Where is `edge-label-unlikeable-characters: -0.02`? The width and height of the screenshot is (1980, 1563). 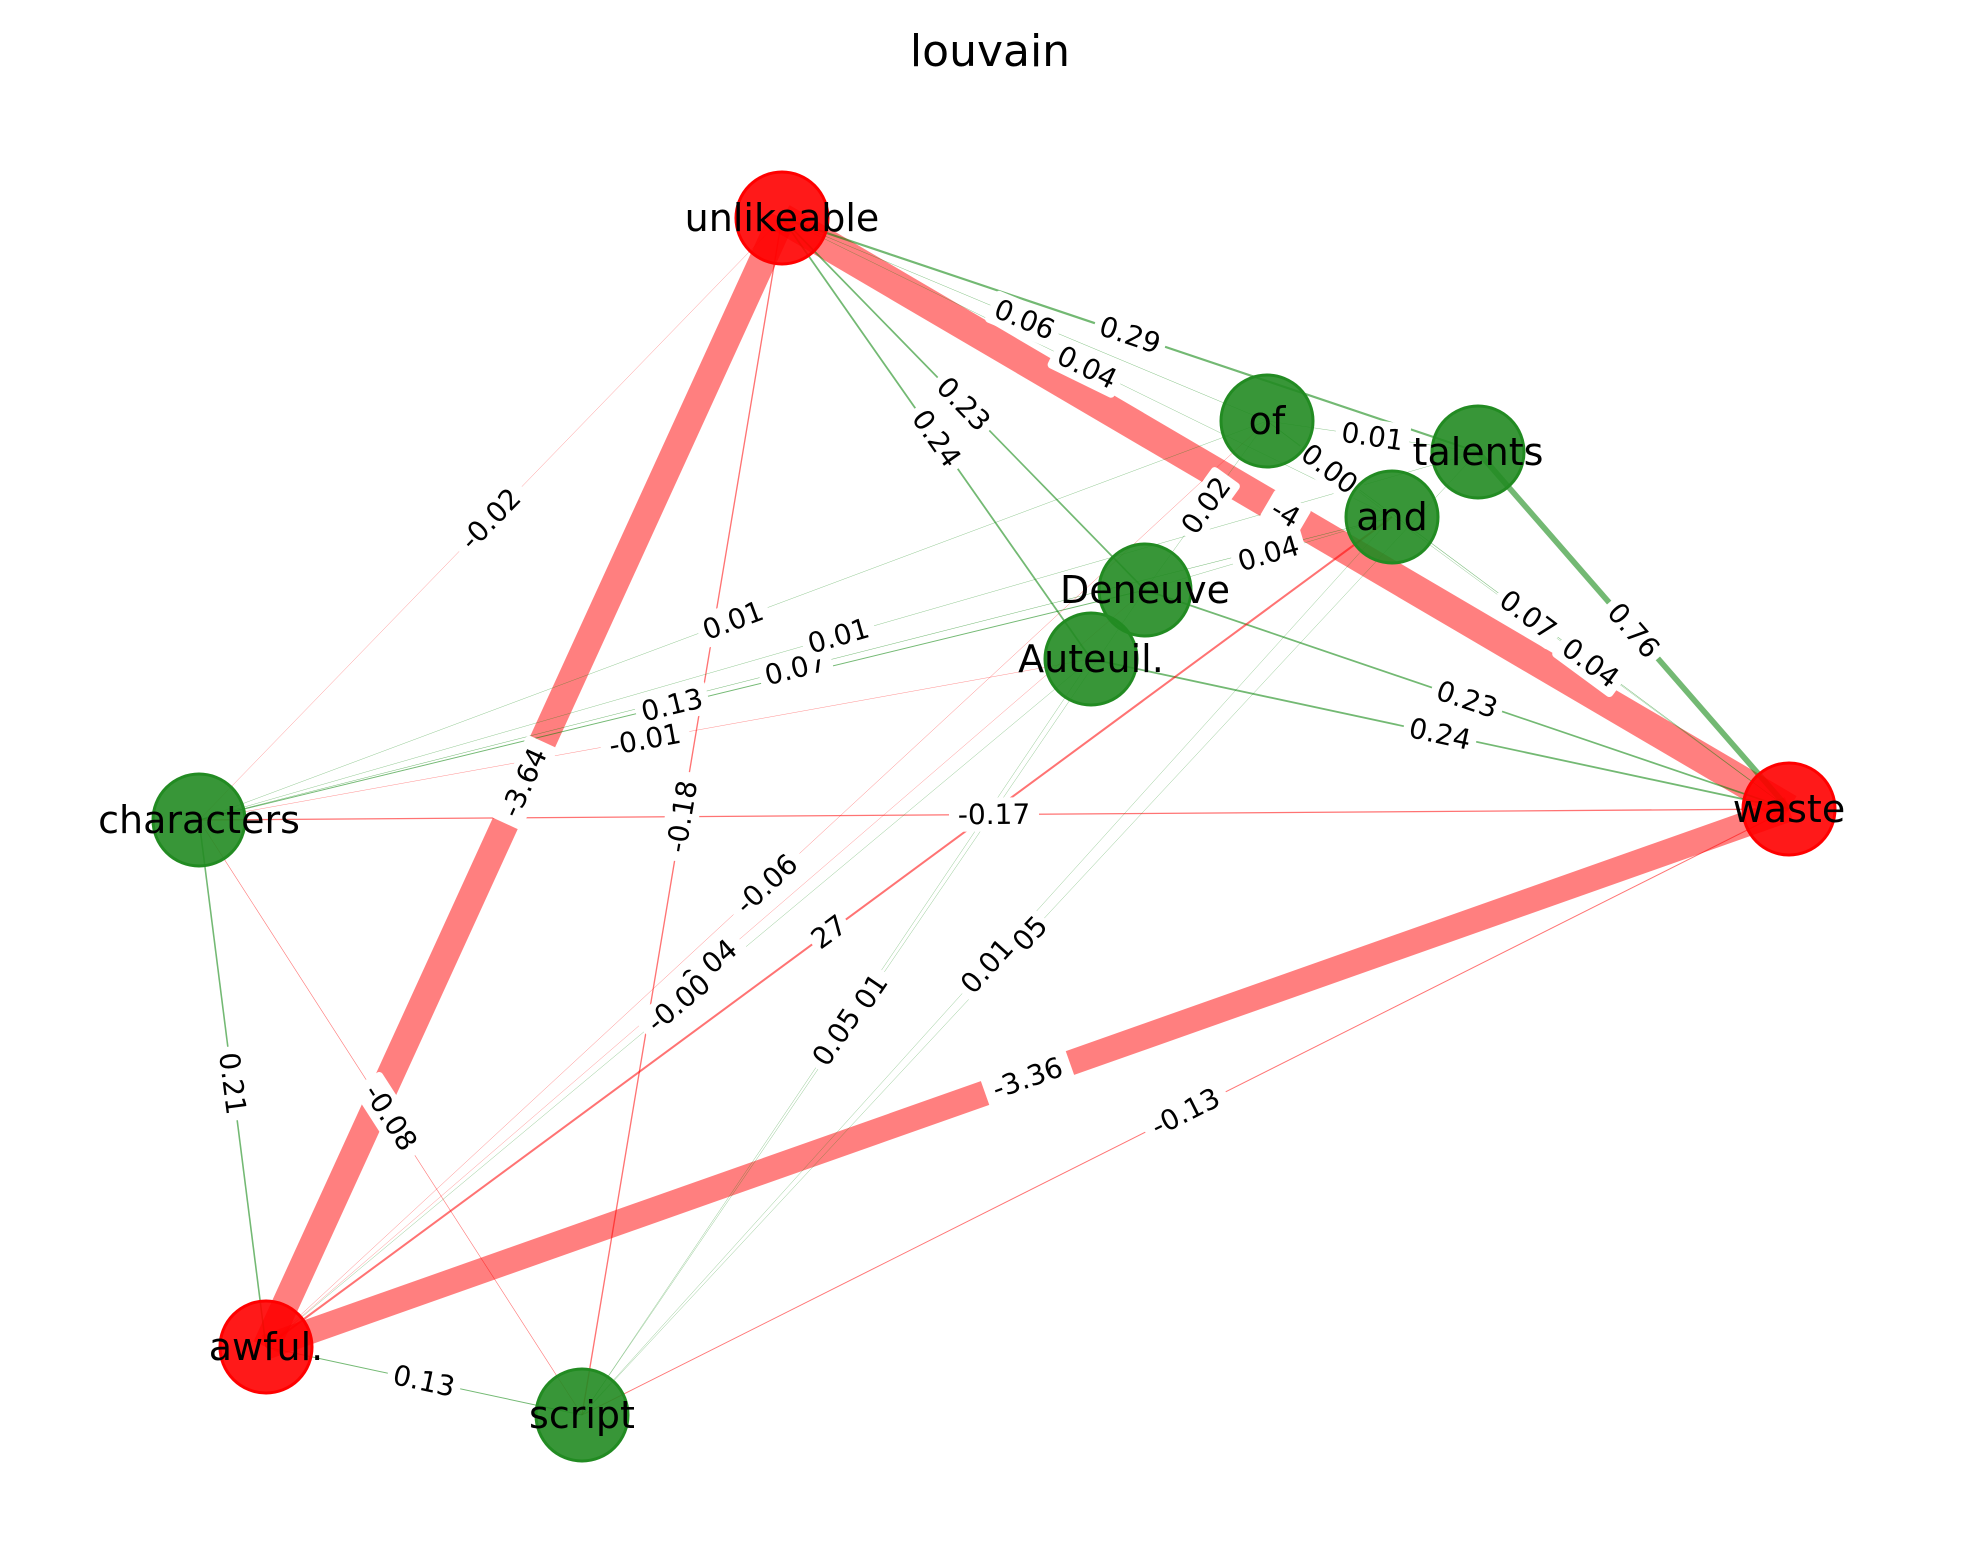 edge-label-unlikeable-characters: -0.02 is located at coordinates (490, 519).